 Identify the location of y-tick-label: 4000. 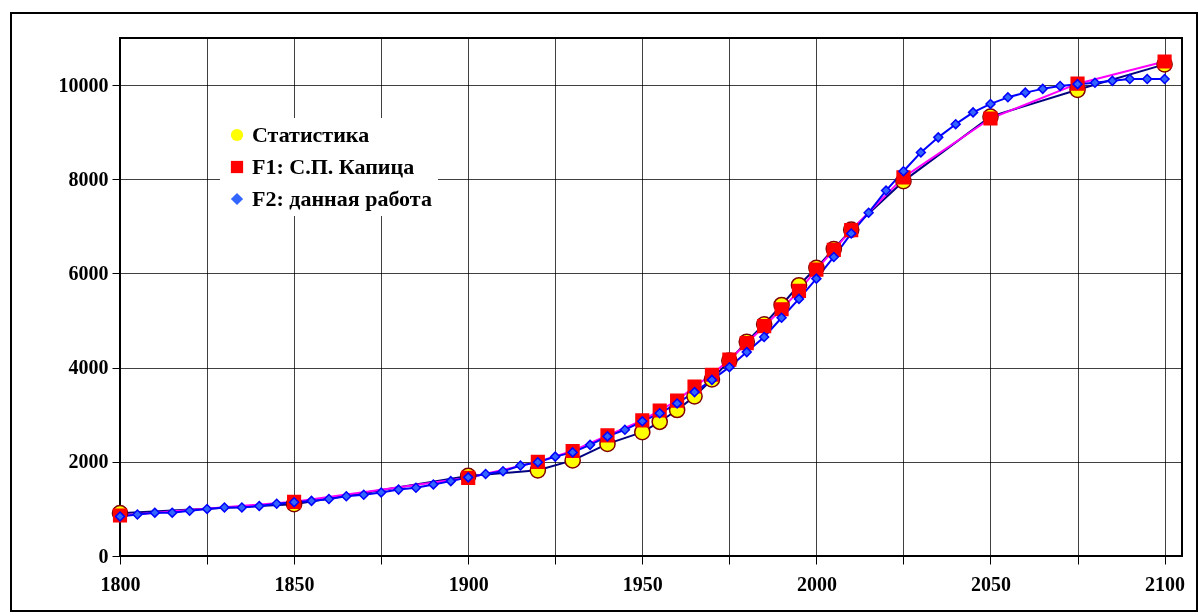
(88, 367).